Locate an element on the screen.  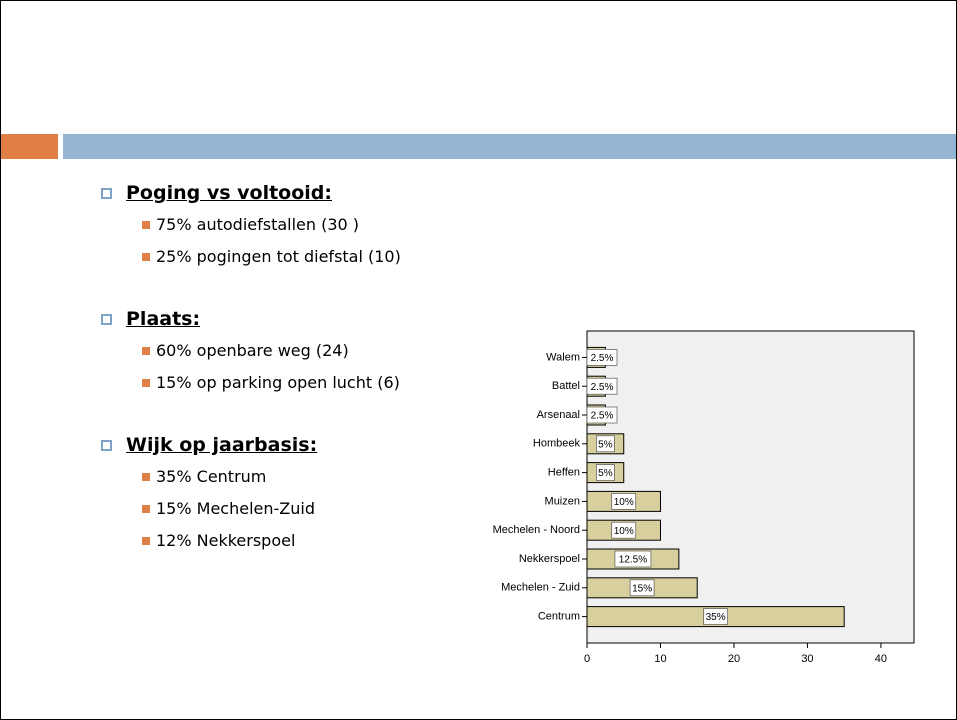
x-tick-label: 20 is located at coordinates (734, 659).